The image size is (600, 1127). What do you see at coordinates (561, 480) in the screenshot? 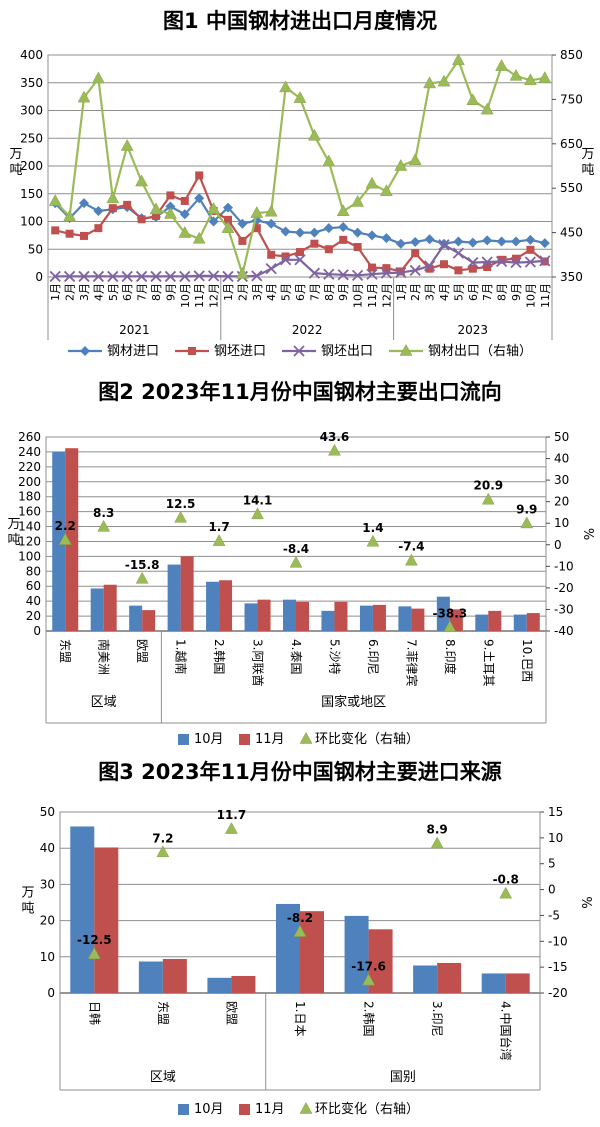
I see `y-axis-tick-right: 30` at bounding box center [561, 480].